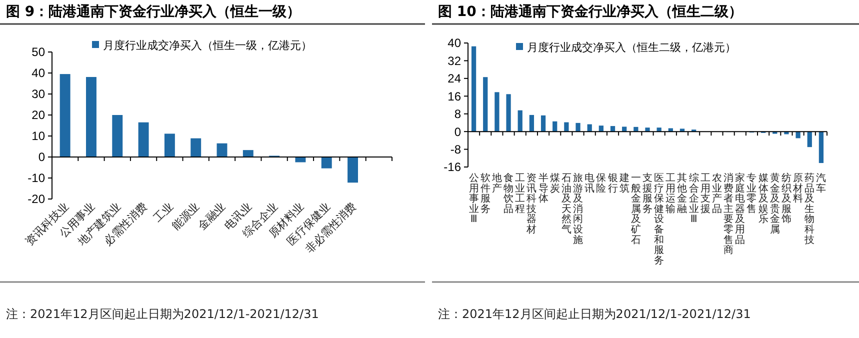 The image size is (859, 338). Describe the element at coordinates (717, 194) in the screenshot. I see `x-tick-label: 农业产品` at that location.